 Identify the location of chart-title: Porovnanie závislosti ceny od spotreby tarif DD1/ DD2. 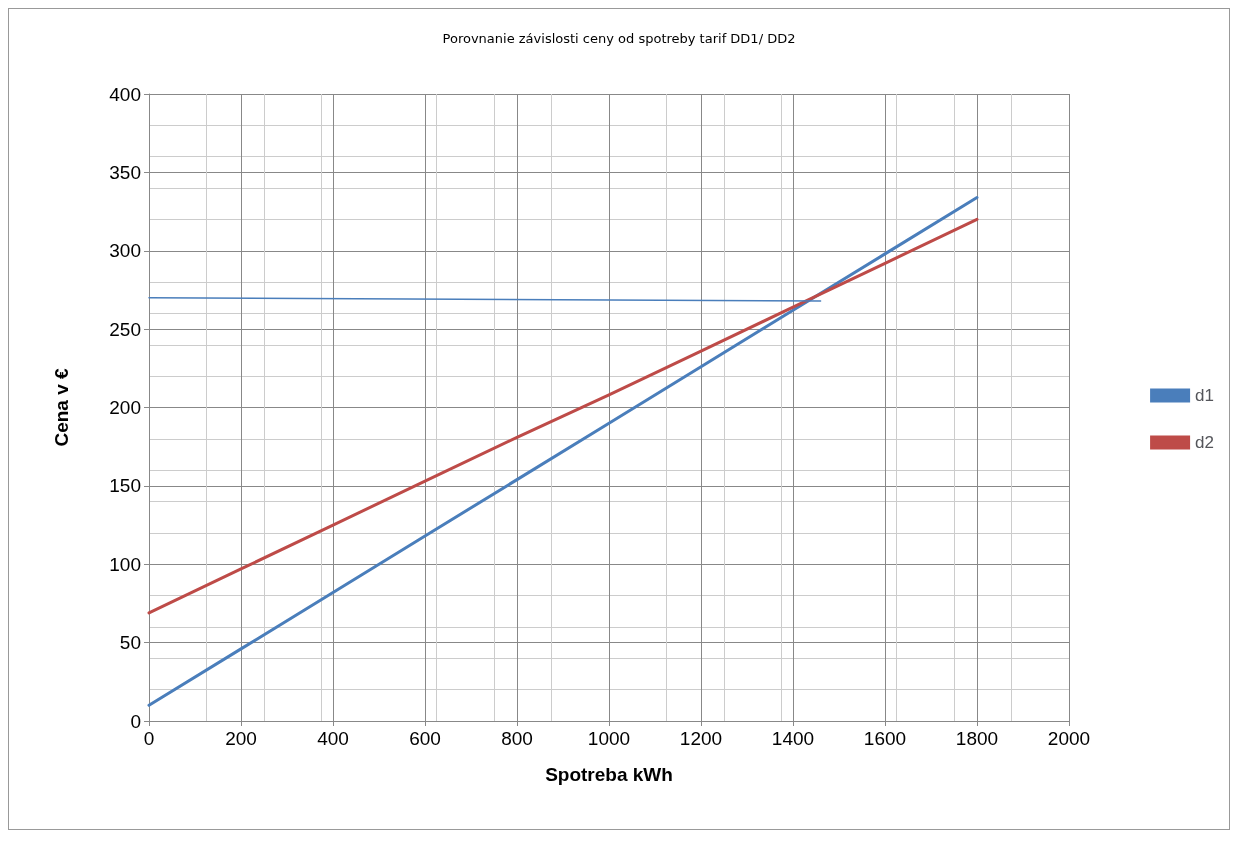
(619, 38).